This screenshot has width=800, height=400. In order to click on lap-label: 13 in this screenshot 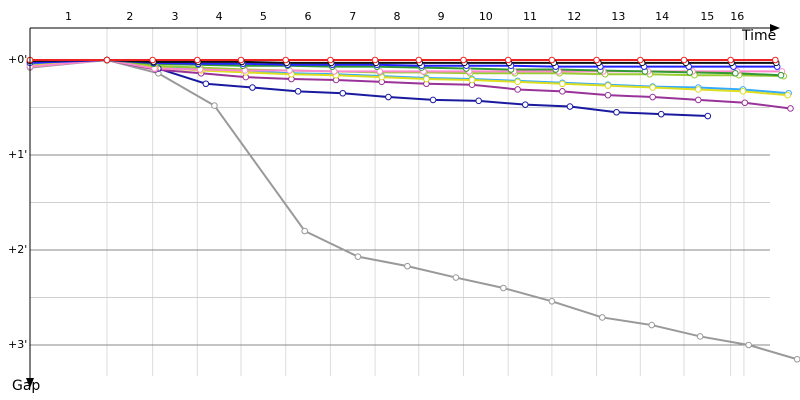, I will do `click(618, 16)`.